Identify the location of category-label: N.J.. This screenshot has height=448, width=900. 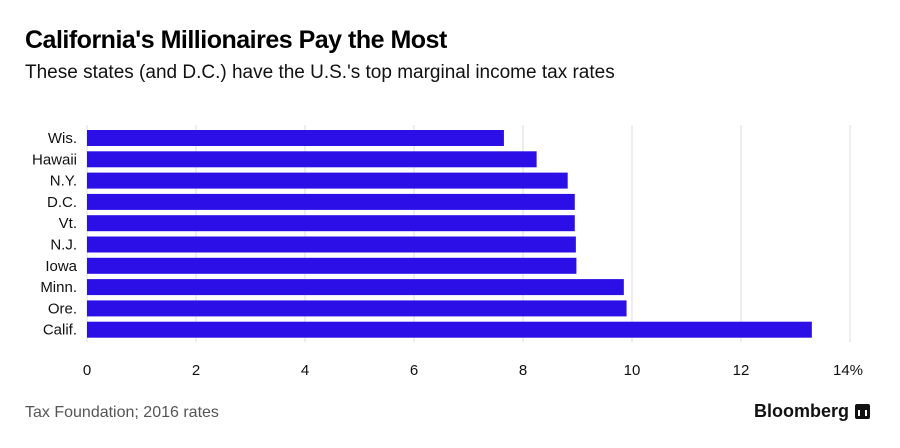
(63, 245).